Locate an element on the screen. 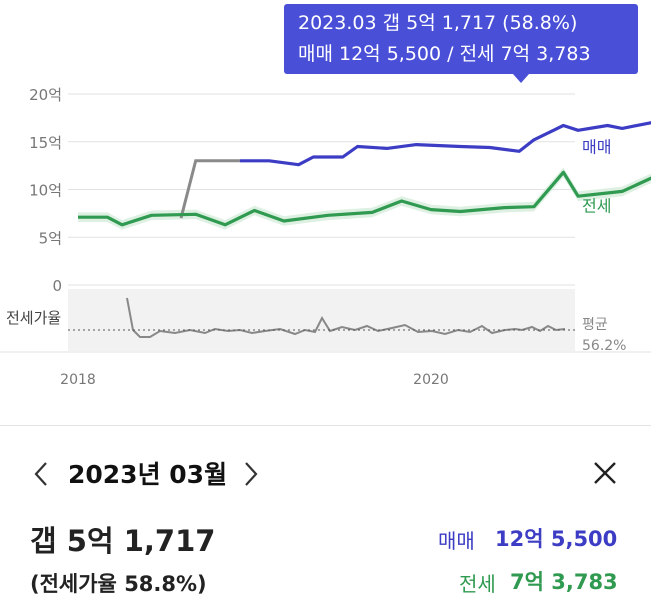  y-tick-label: 10억 is located at coordinates (45, 191).